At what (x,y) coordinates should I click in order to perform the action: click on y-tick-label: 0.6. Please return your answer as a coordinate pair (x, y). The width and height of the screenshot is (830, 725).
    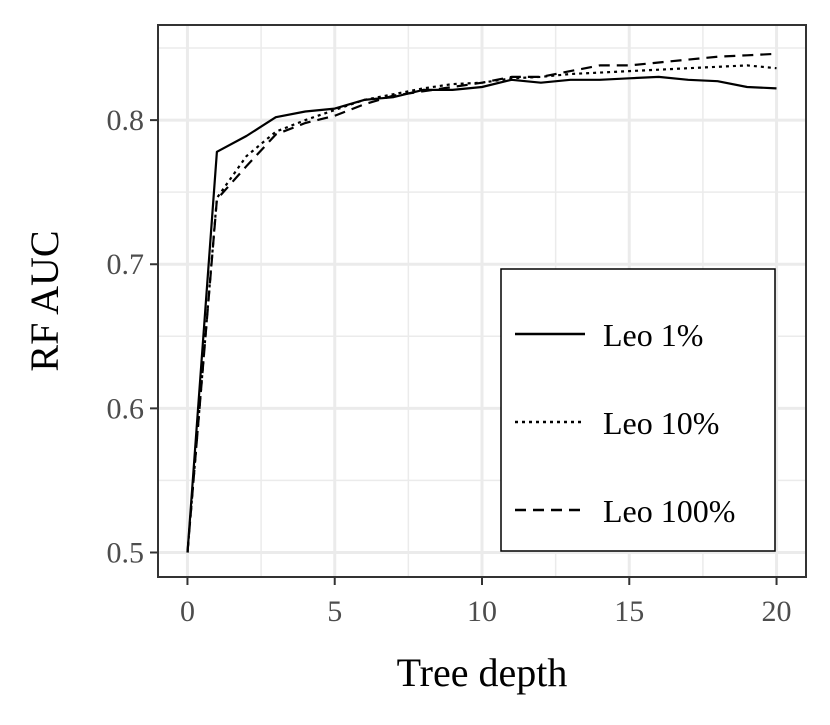
    Looking at the image, I should click on (126, 408).